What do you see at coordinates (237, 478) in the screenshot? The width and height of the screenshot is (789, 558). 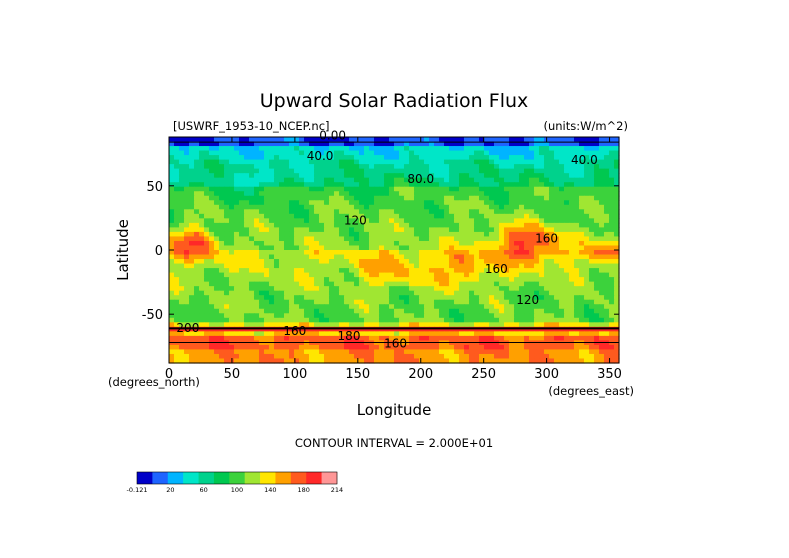 I see `colorbar-frame` at bounding box center [237, 478].